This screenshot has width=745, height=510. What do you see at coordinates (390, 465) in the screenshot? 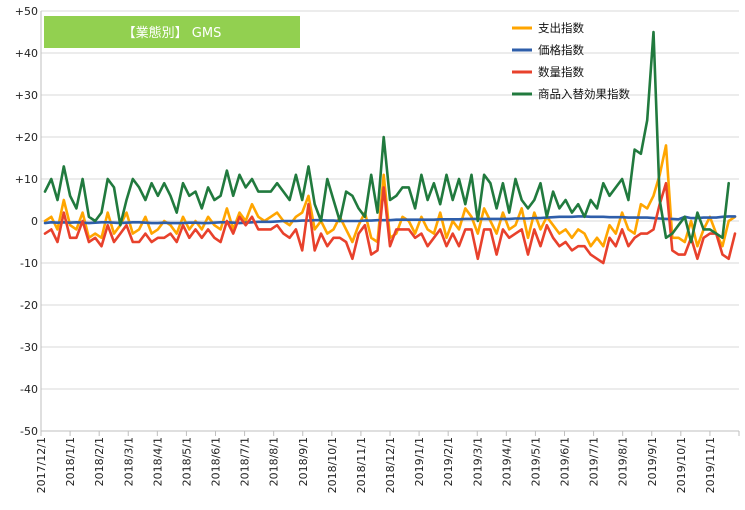
I see `x-tick-label: 2018/12/1` at bounding box center [390, 465].